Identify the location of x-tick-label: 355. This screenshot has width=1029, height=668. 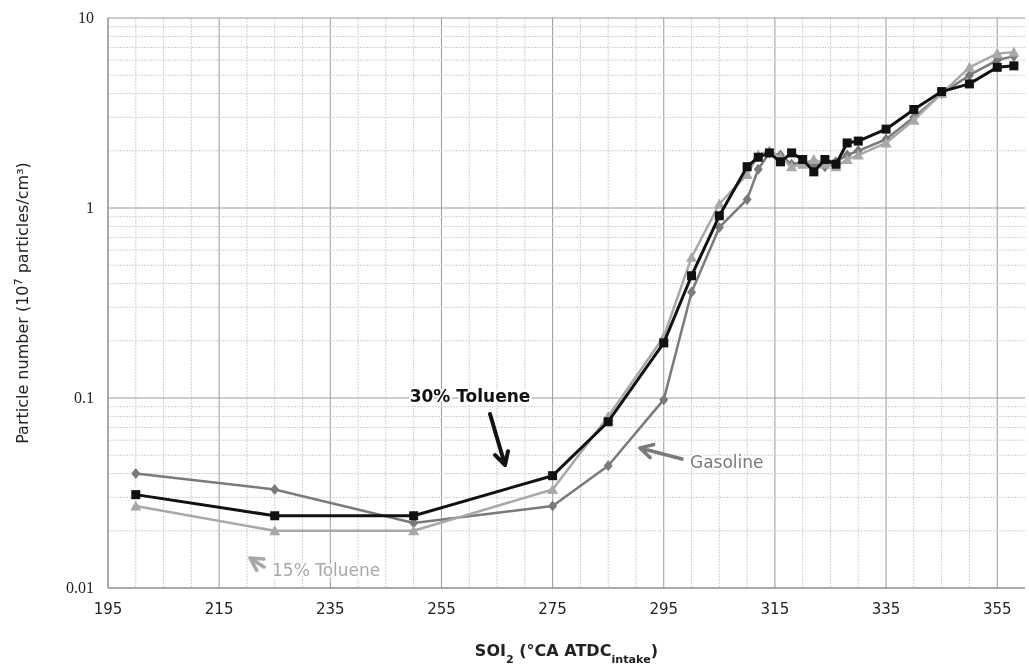
(997, 609).